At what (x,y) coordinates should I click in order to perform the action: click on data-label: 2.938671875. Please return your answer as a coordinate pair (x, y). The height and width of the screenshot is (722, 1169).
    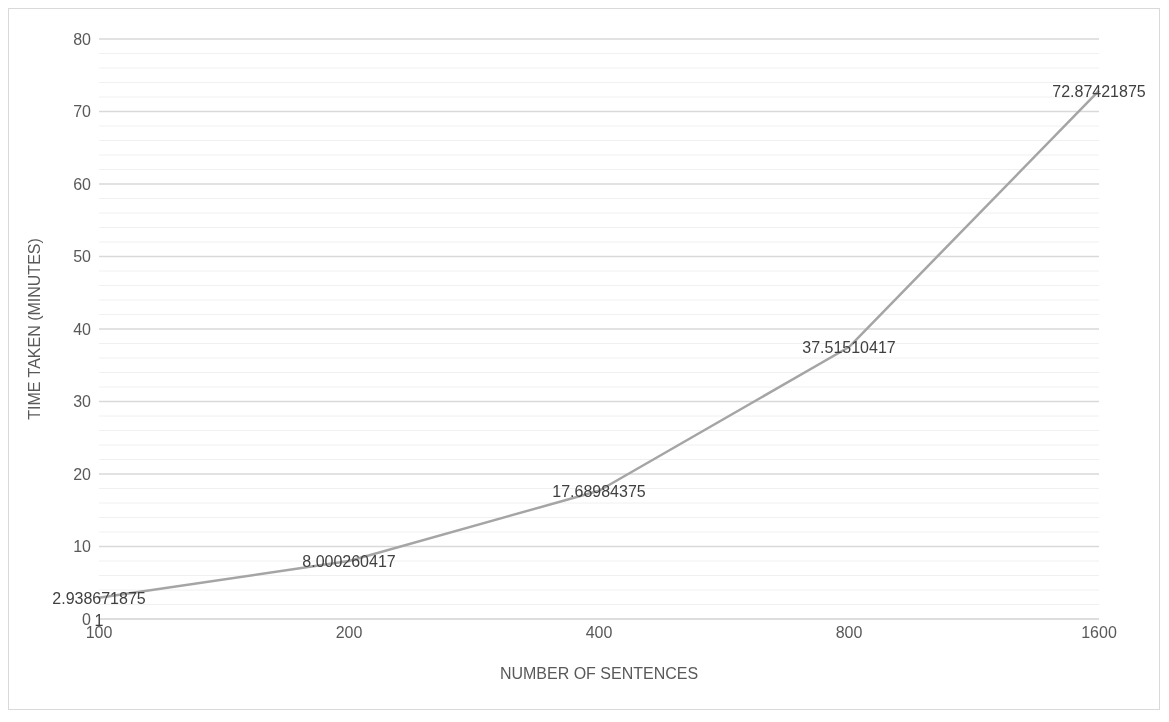
    Looking at the image, I should click on (99, 598).